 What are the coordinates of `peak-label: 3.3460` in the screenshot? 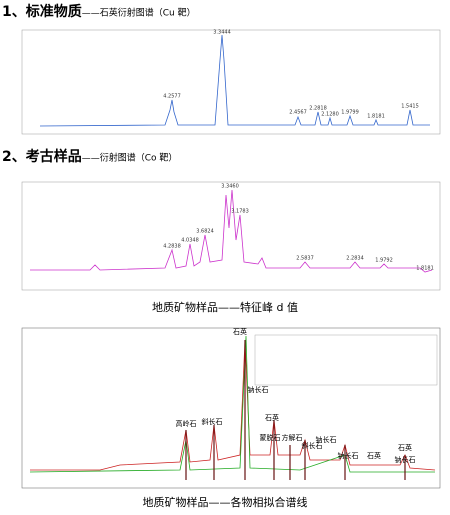 It's located at (230, 187).